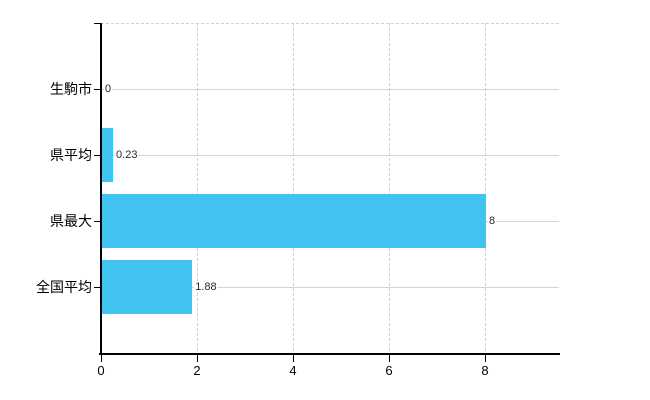 This screenshot has height=400, width=650. I want to click on bar-value-label: 0.23, so click(127, 155).